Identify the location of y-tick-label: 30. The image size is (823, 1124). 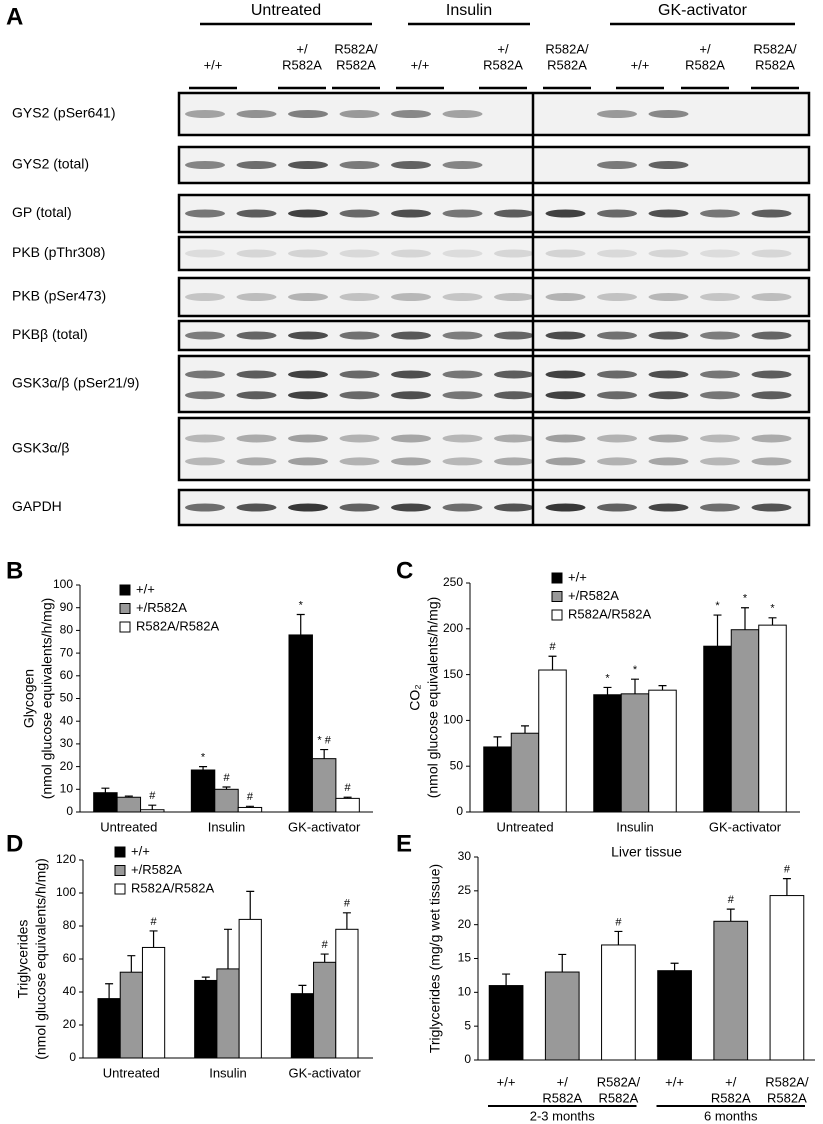
(465, 856).